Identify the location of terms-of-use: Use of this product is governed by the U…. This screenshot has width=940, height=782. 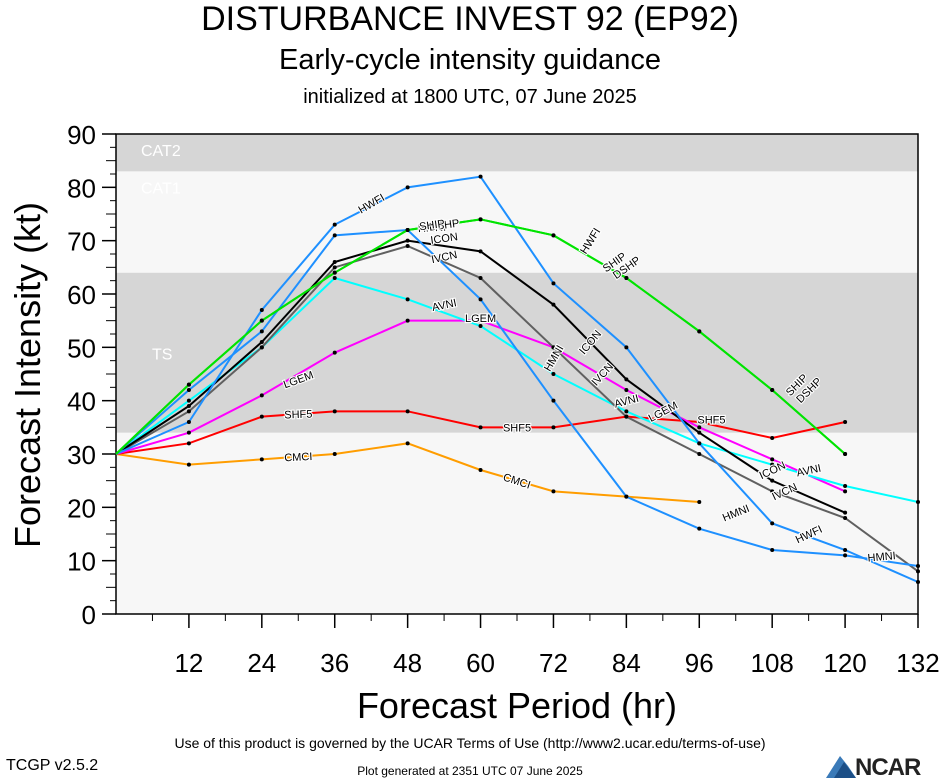
(470, 743).